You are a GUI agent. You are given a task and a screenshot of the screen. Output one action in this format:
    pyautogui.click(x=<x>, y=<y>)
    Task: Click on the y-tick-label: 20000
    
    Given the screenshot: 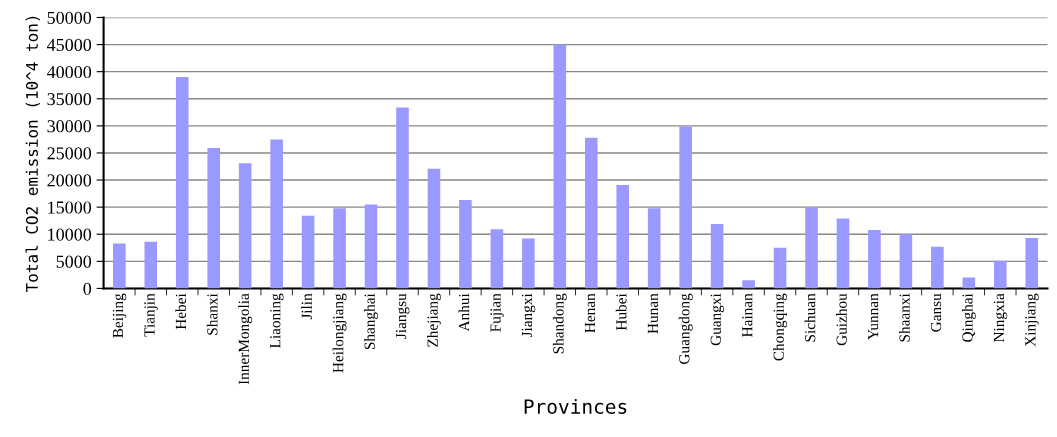 What is the action you would take?
    pyautogui.click(x=69, y=180)
    